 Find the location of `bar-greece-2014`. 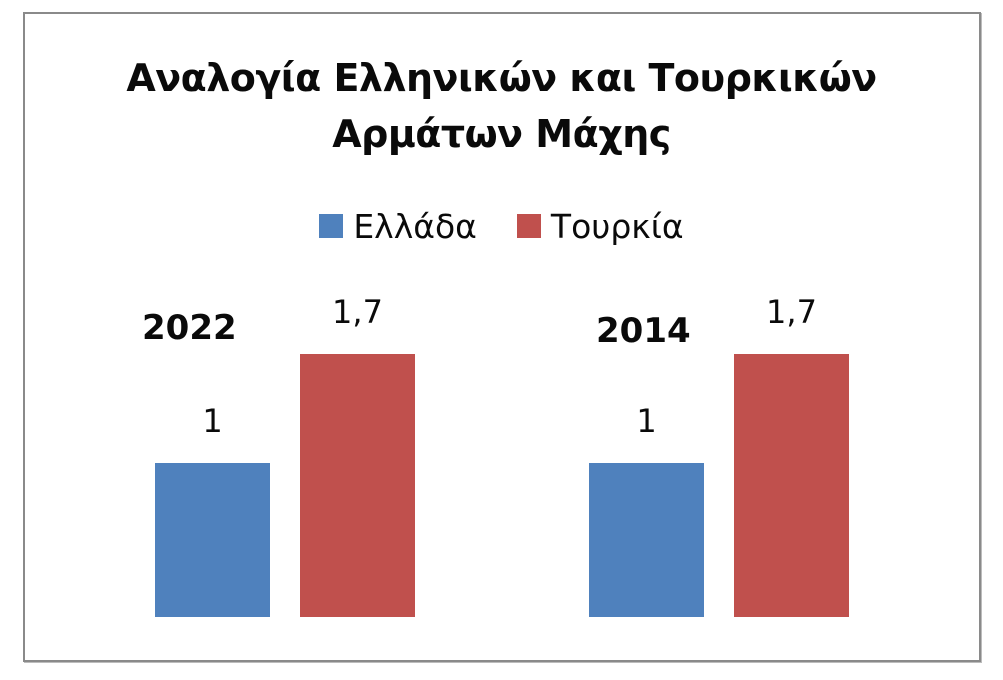

bar-greece-2014 is located at coordinates (646, 540).